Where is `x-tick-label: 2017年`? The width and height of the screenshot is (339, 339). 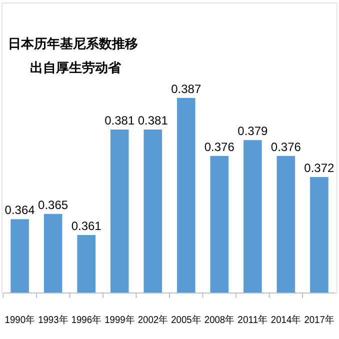
x-tick-label: 2017年 is located at coordinates (320, 320).